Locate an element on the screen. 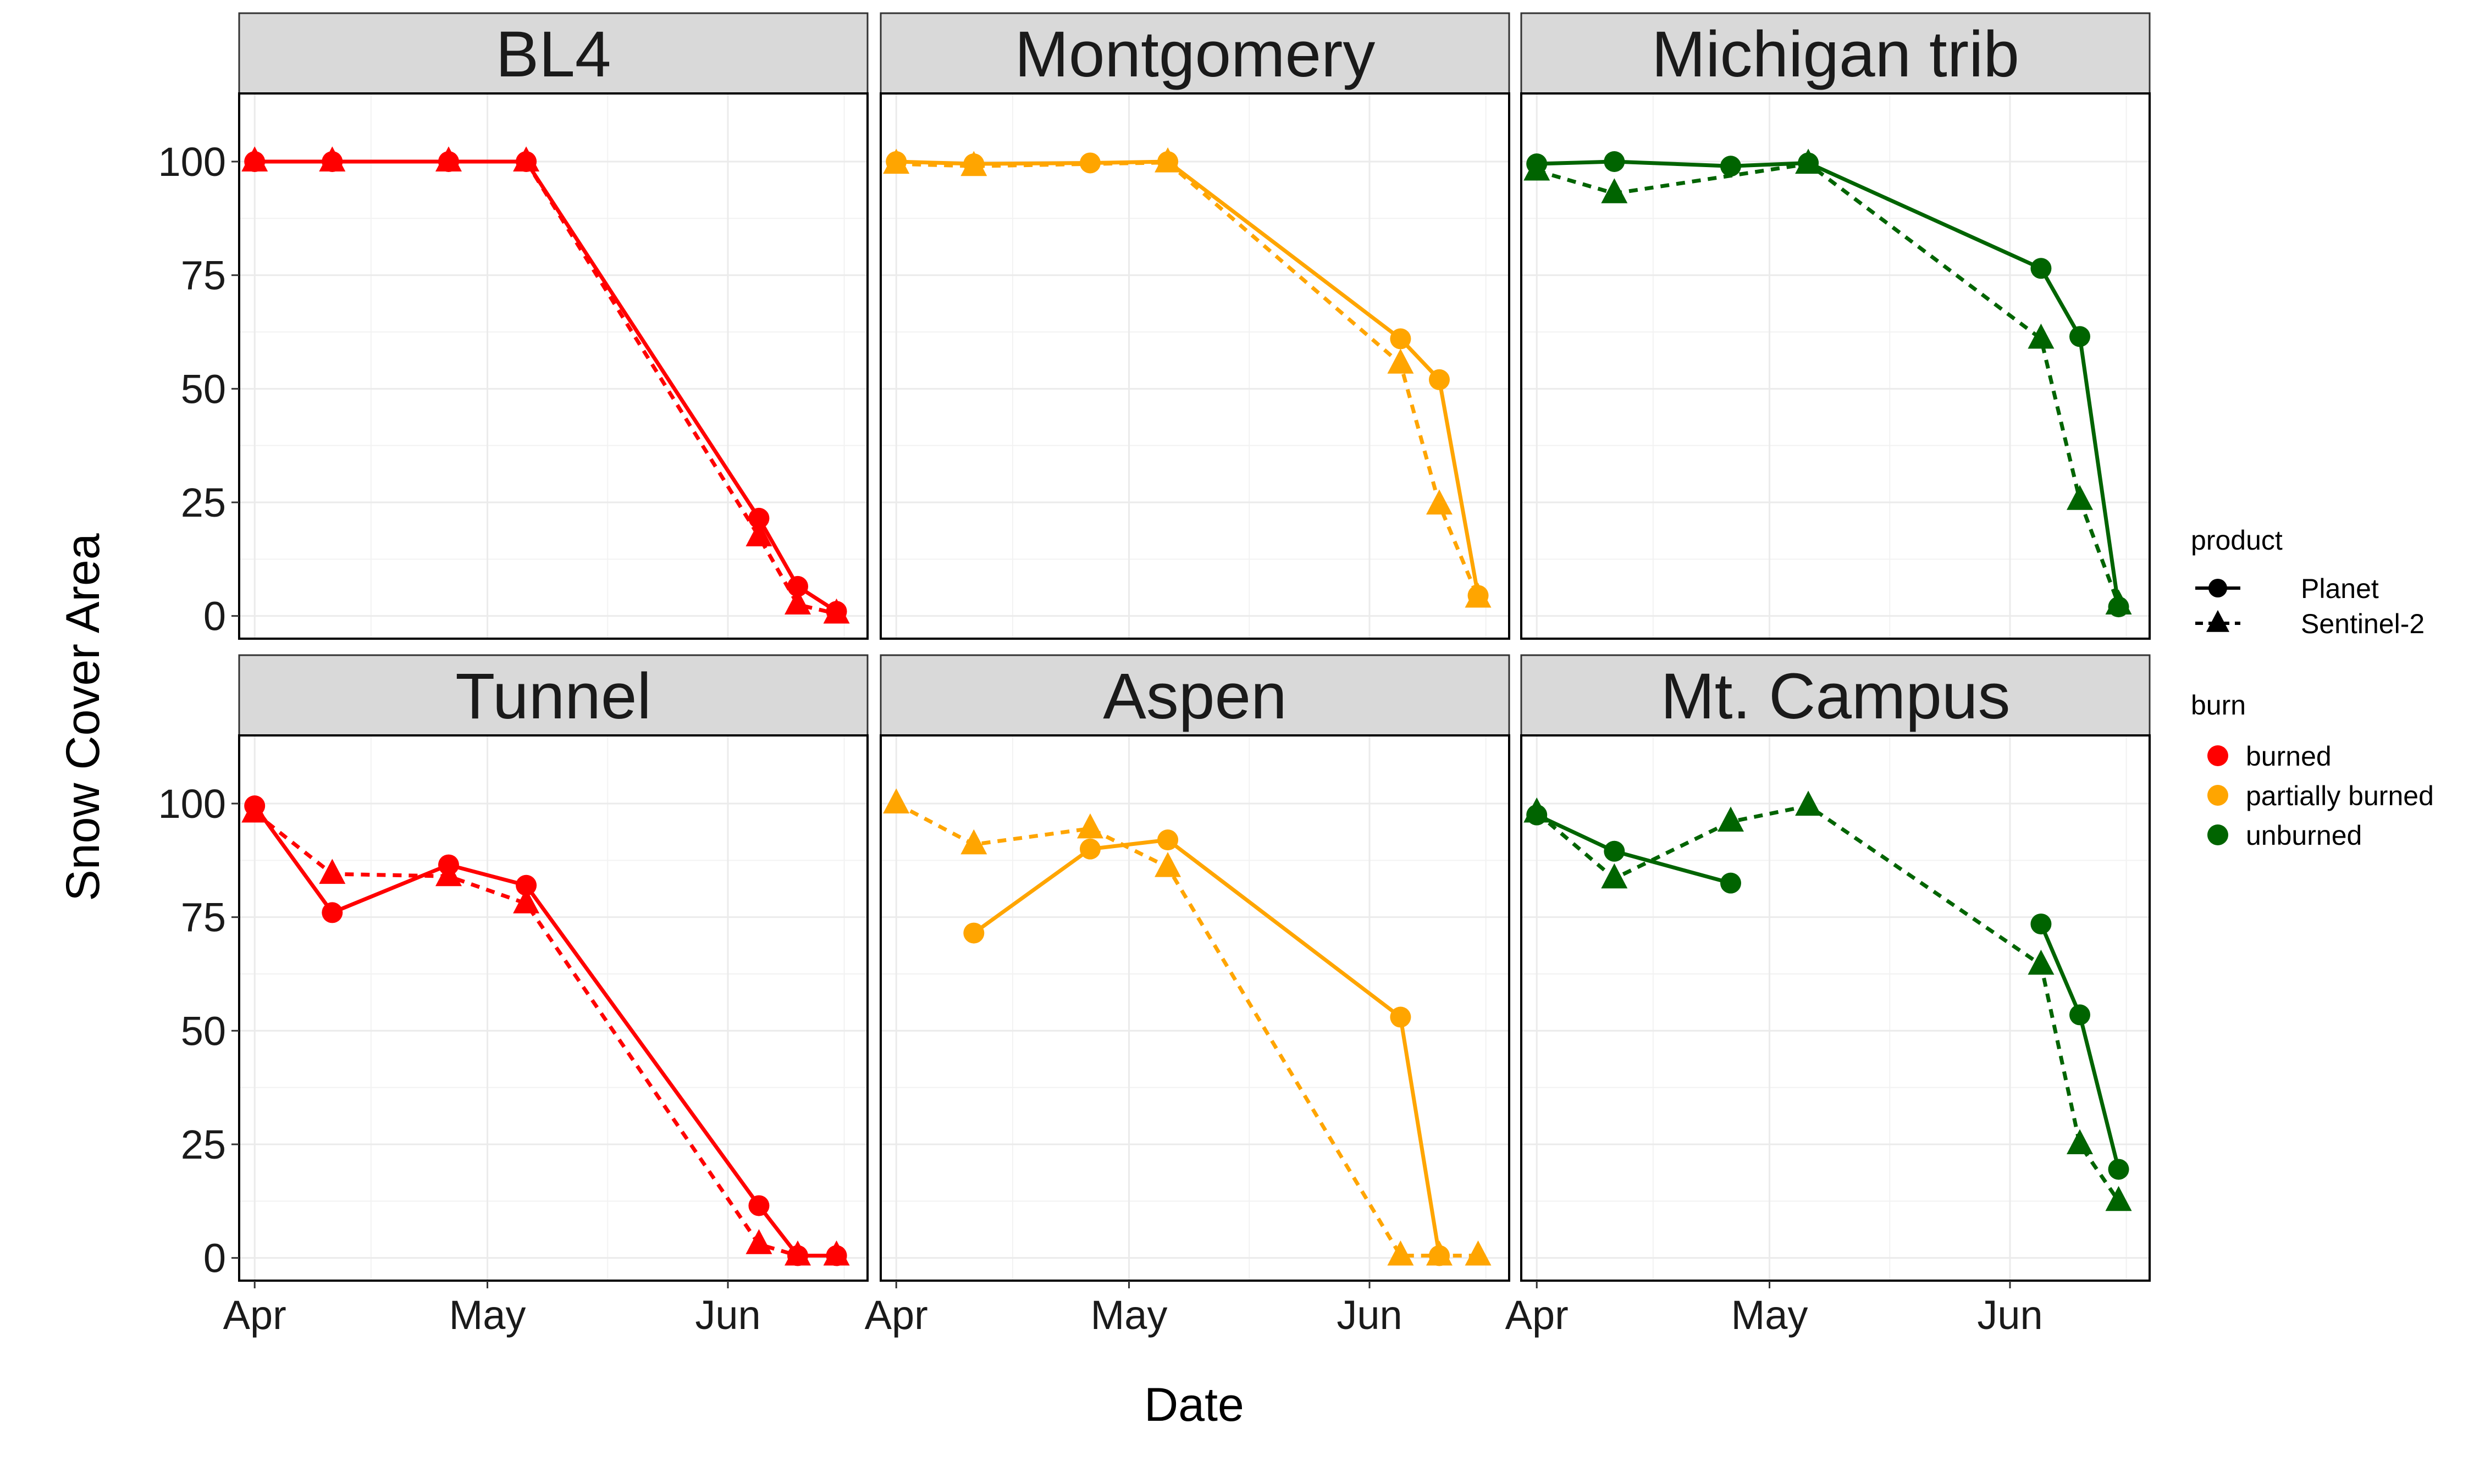 Image resolution: width=2474 pixels, height=1484 pixels. strip-montgomery is located at coordinates (1195, 53).